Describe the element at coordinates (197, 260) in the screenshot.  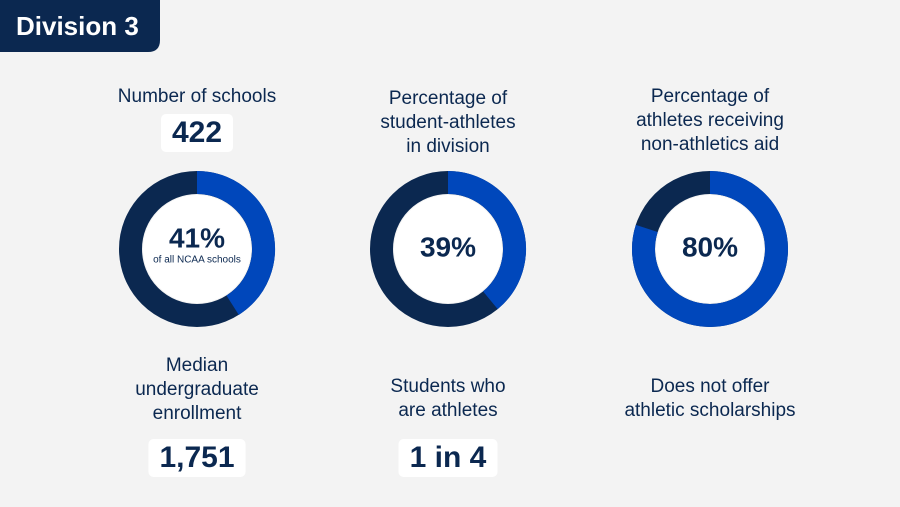
I see `donut-caption: of all NCAA schools` at that location.